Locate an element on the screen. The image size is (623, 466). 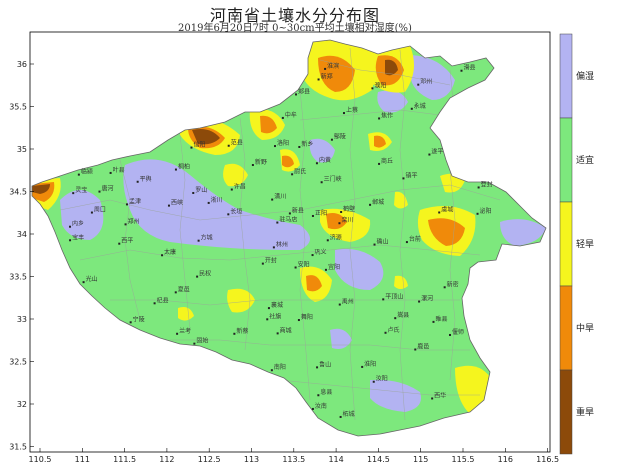
y-tick-label: 32.5 is located at coordinates (18, 362).